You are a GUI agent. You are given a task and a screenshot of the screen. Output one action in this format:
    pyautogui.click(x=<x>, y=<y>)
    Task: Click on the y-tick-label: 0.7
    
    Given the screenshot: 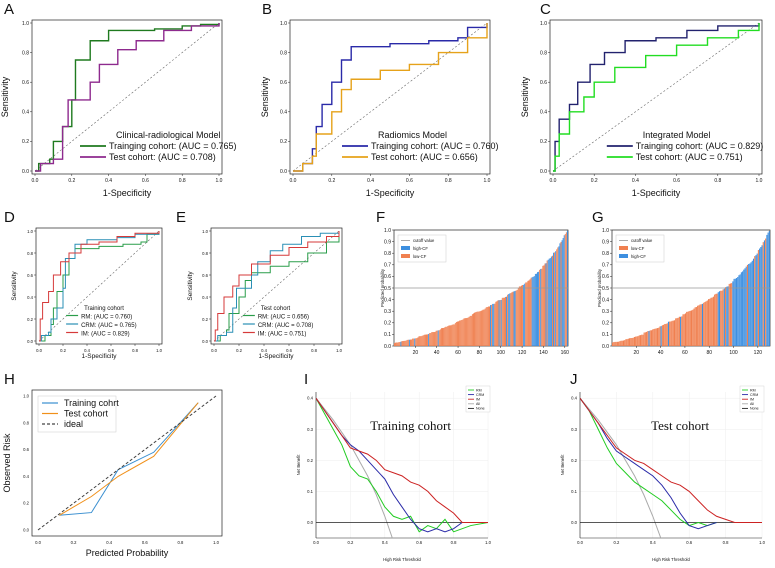 What is the action you would take?
    pyautogui.click(x=605, y=266)
    